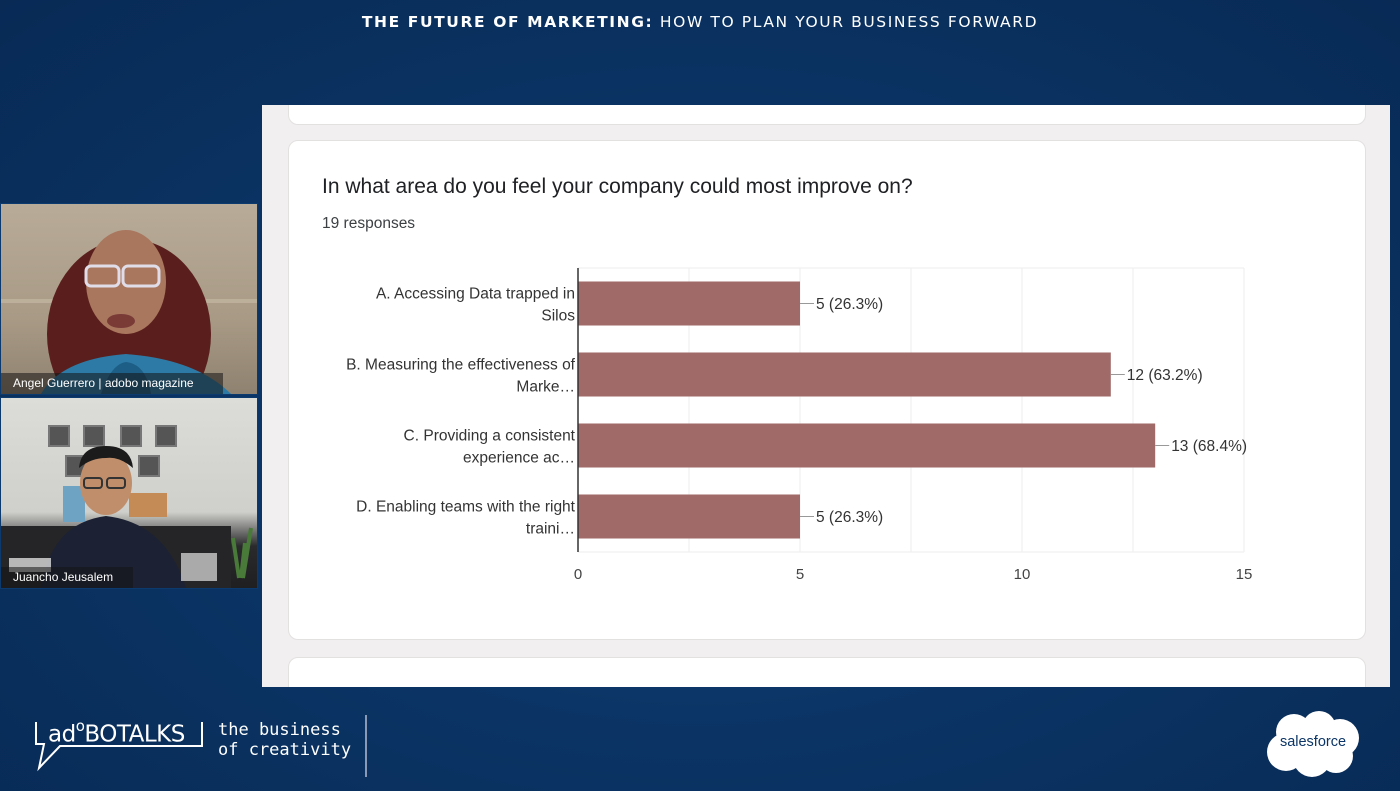  I want to click on category-label: D. Enabling teams with the right, so click(466, 507).